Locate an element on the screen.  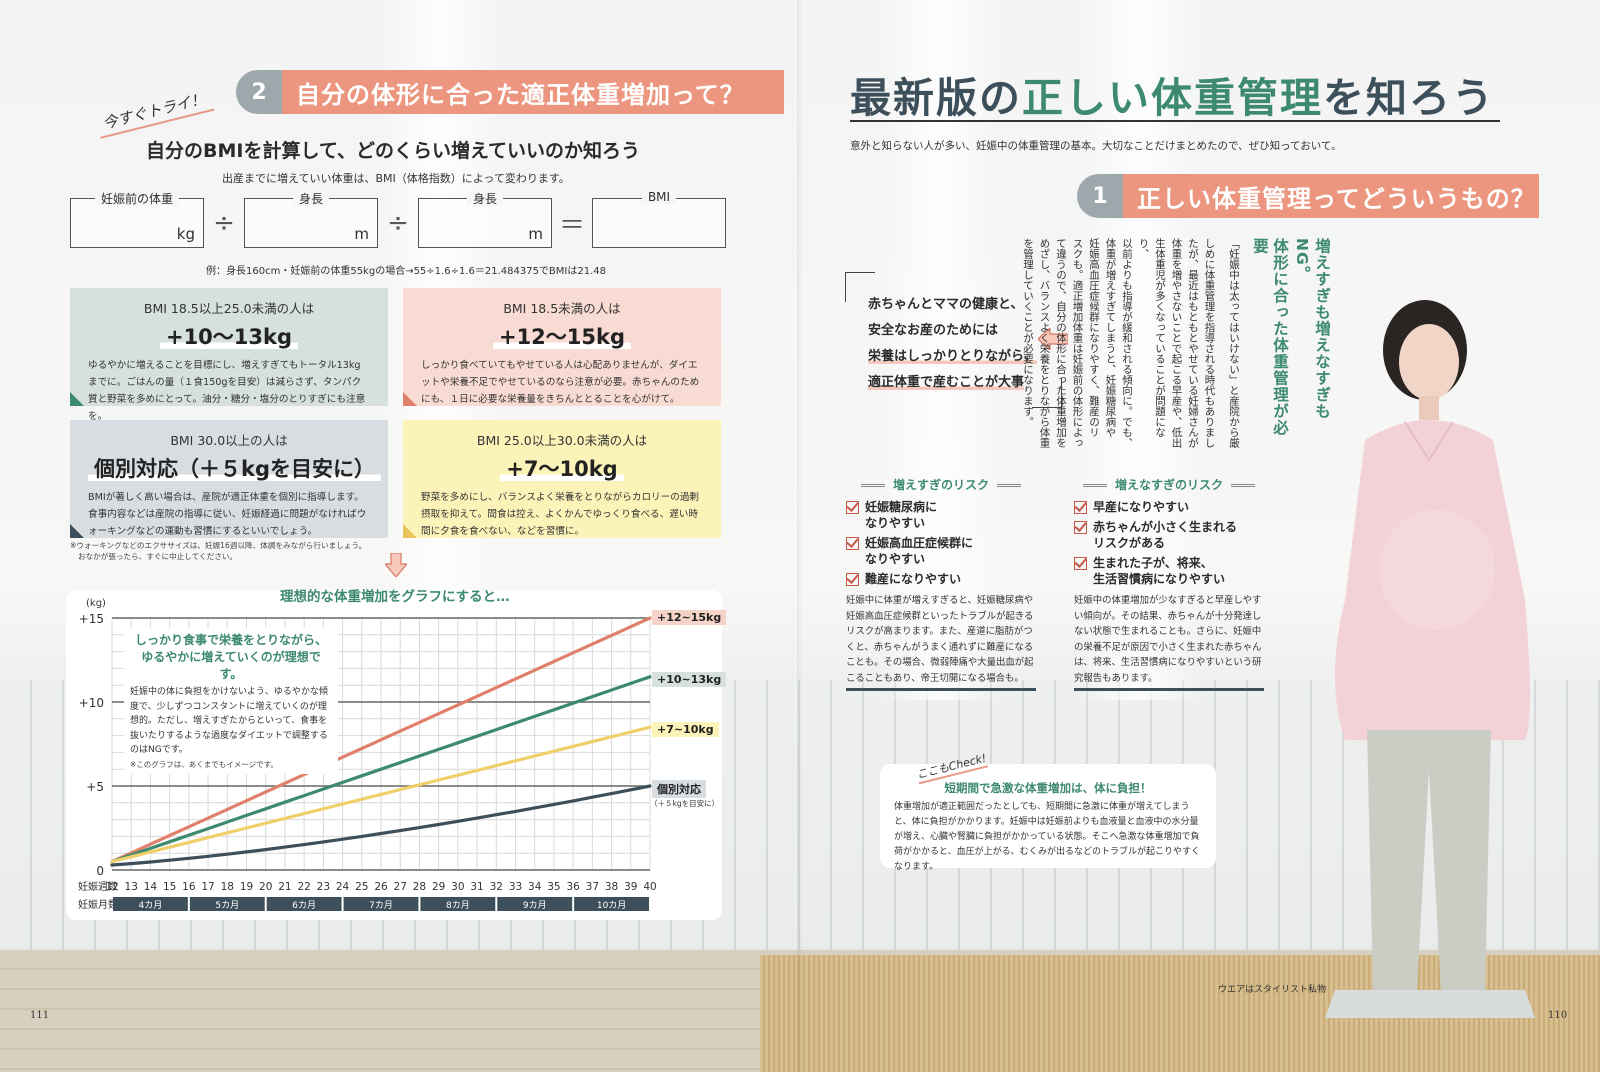
vertical-body-line: 妊娠高血圧症候群になりやすく、難産のリ is located at coordinates (1094, 338).